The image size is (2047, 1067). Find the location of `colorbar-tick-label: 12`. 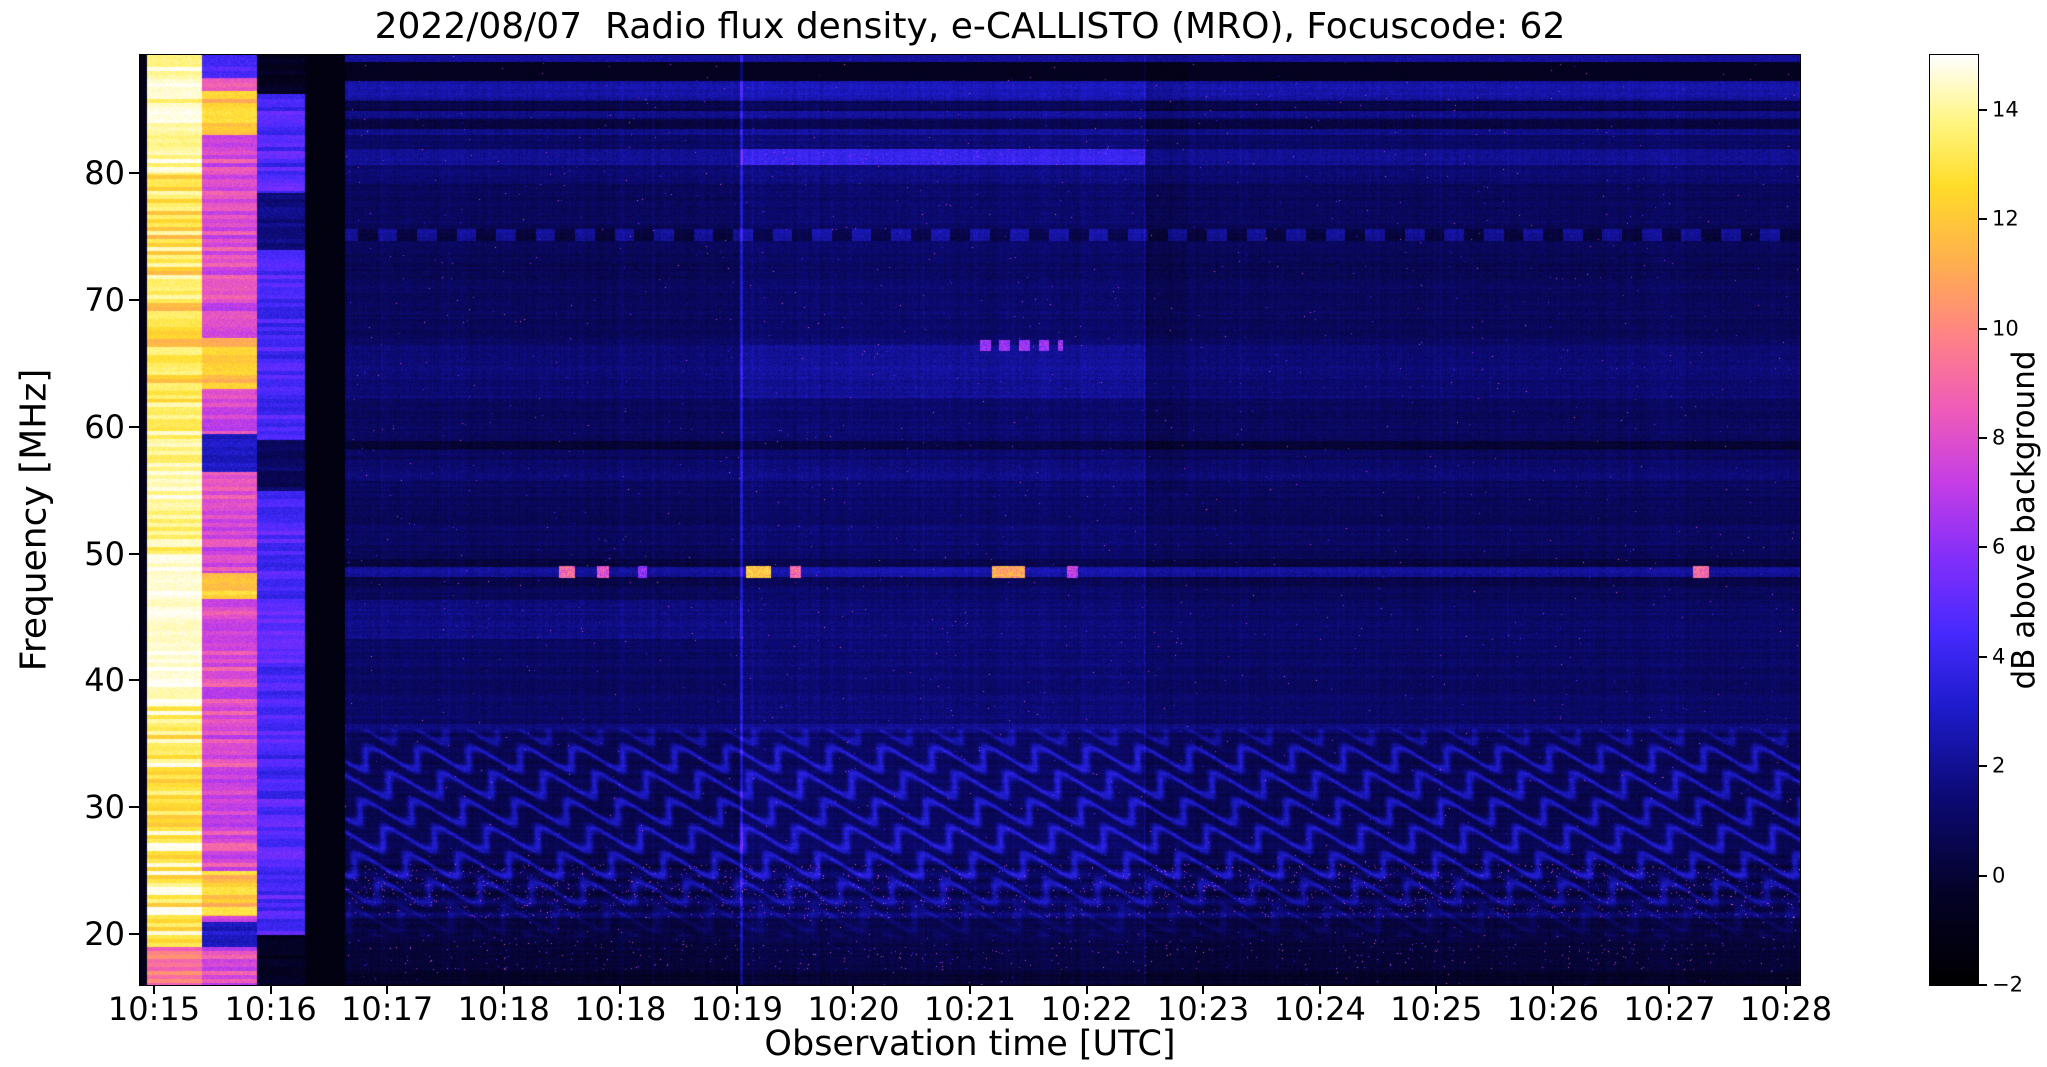

colorbar-tick-label: 12 is located at coordinates (2005, 218).